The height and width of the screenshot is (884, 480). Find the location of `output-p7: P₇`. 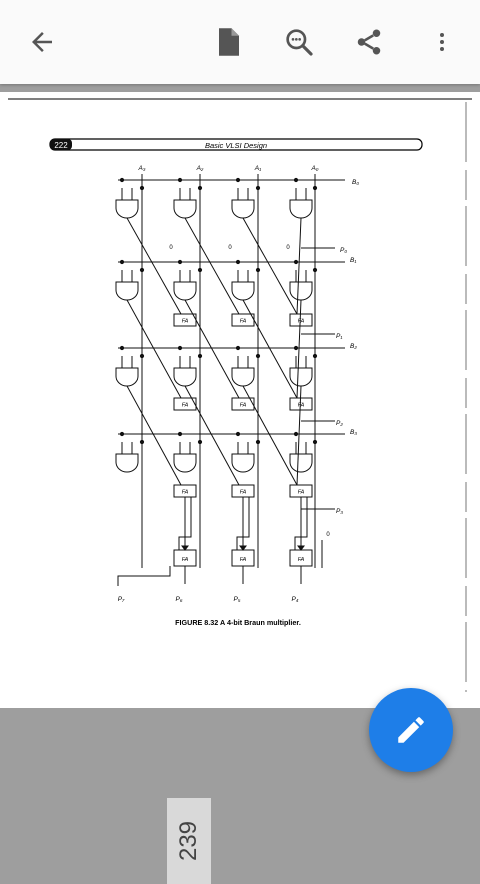

output-p7: P₇ is located at coordinates (121, 599).